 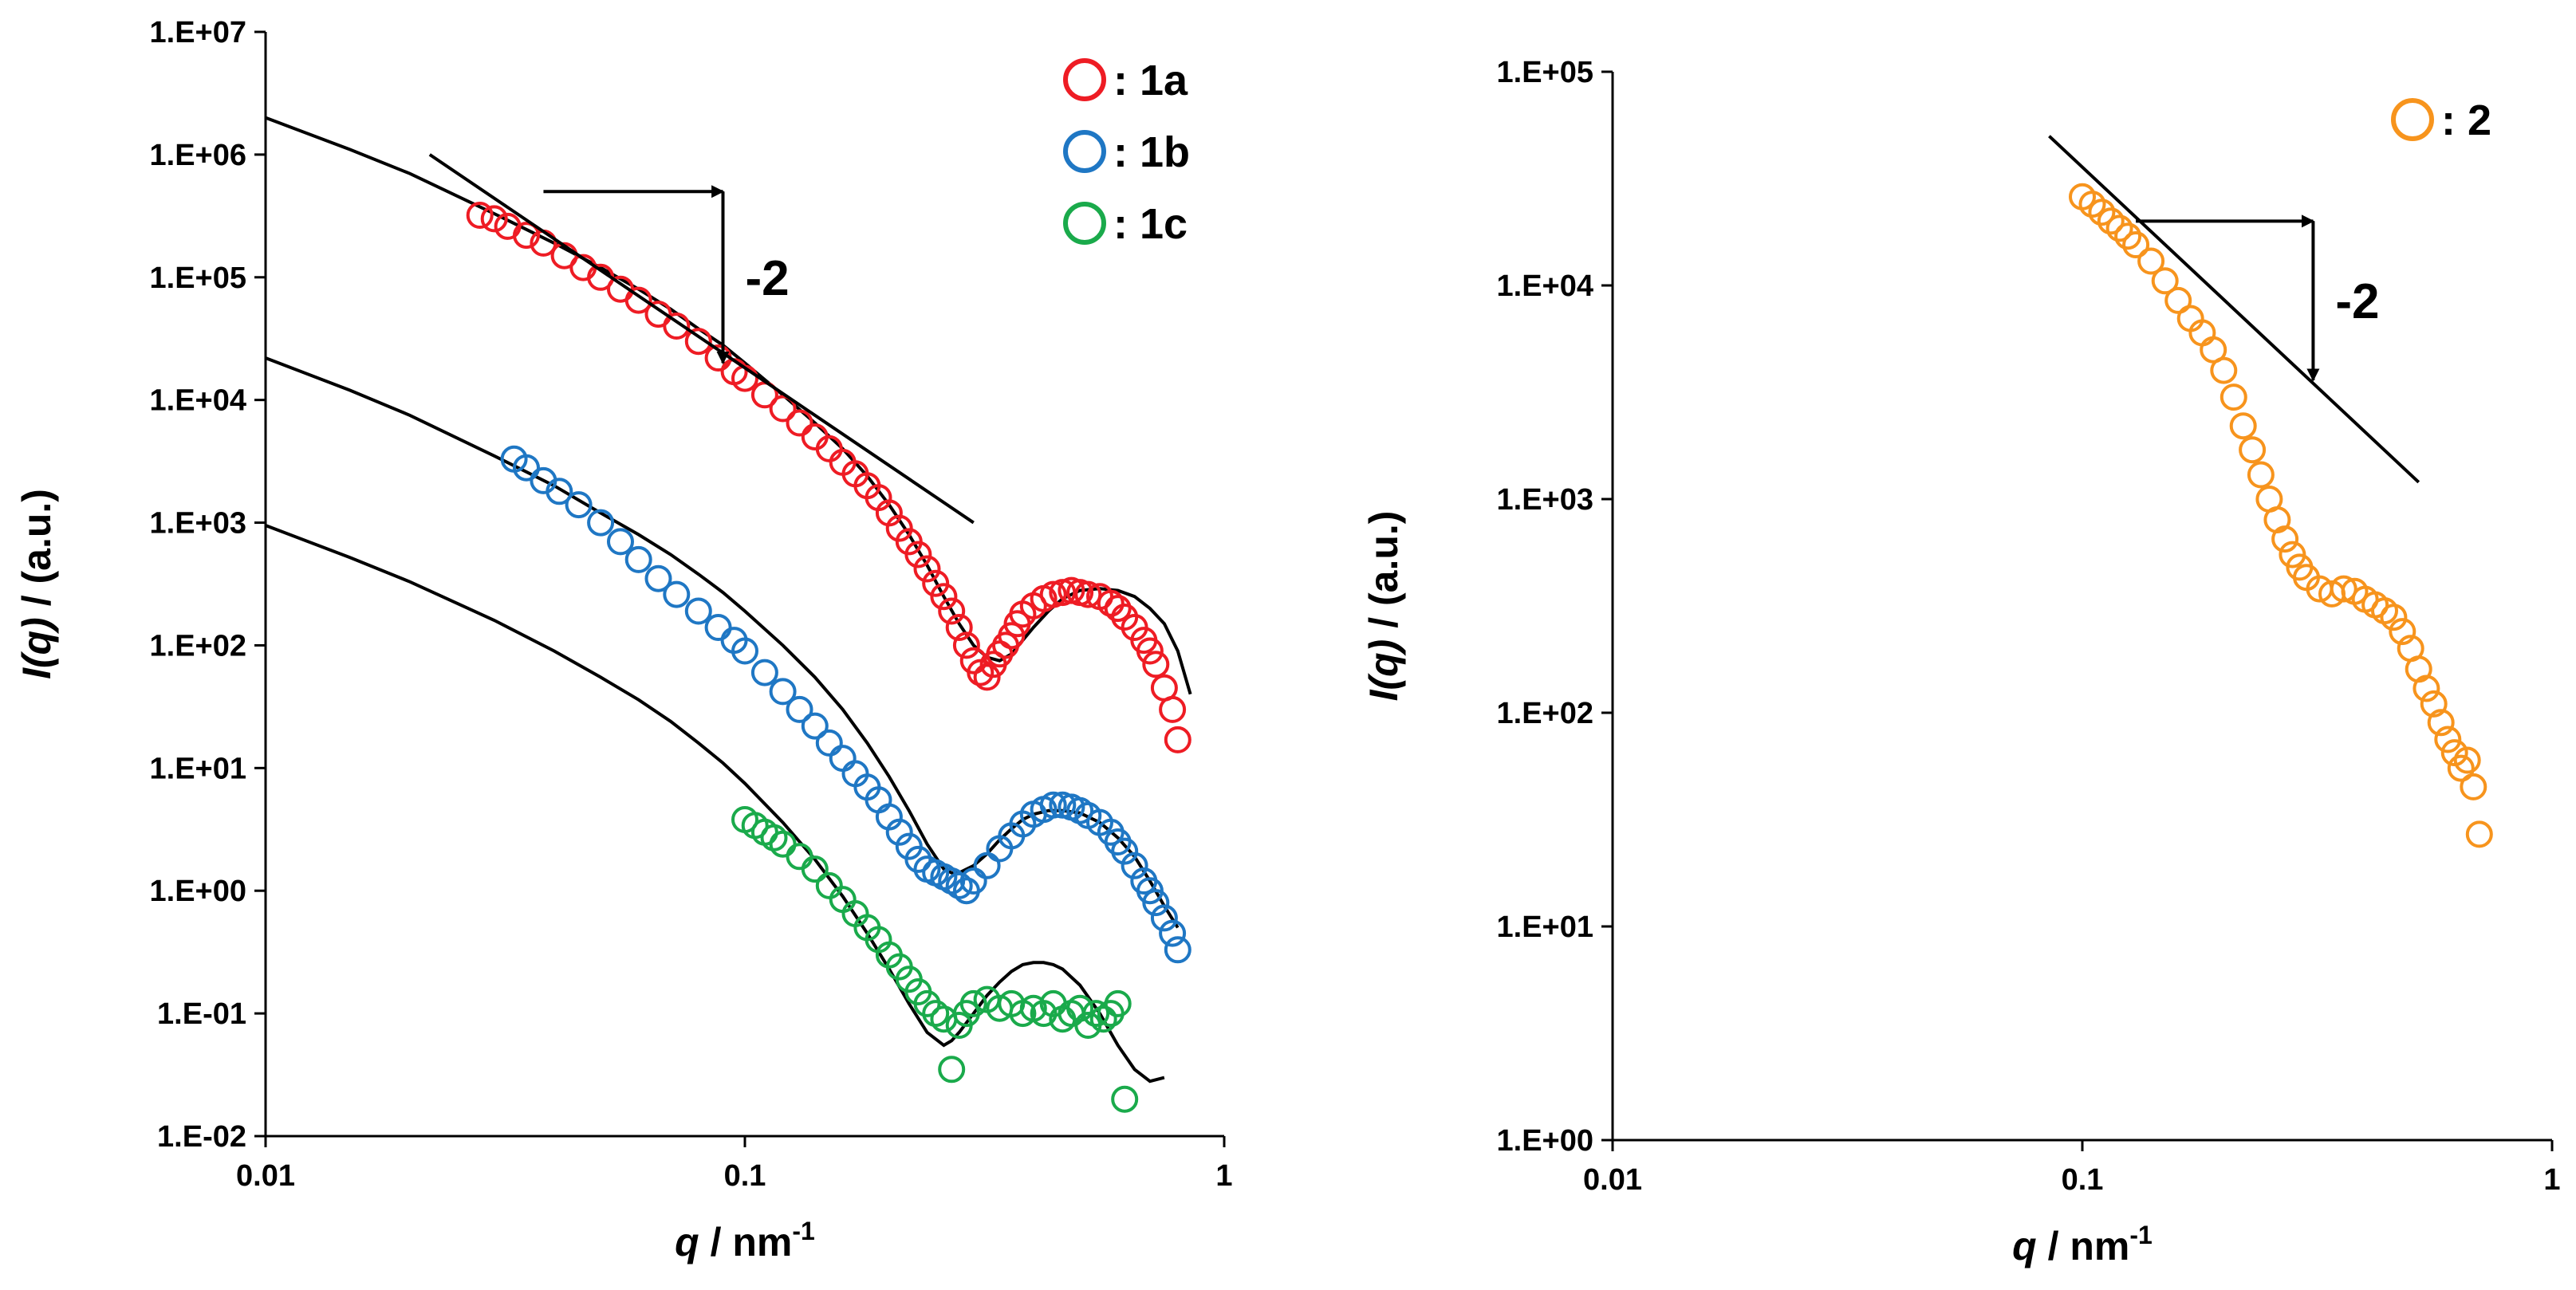 What do you see at coordinates (198, 768) in the screenshot?
I see `y-tick-label: 1.E+01` at bounding box center [198, 768].